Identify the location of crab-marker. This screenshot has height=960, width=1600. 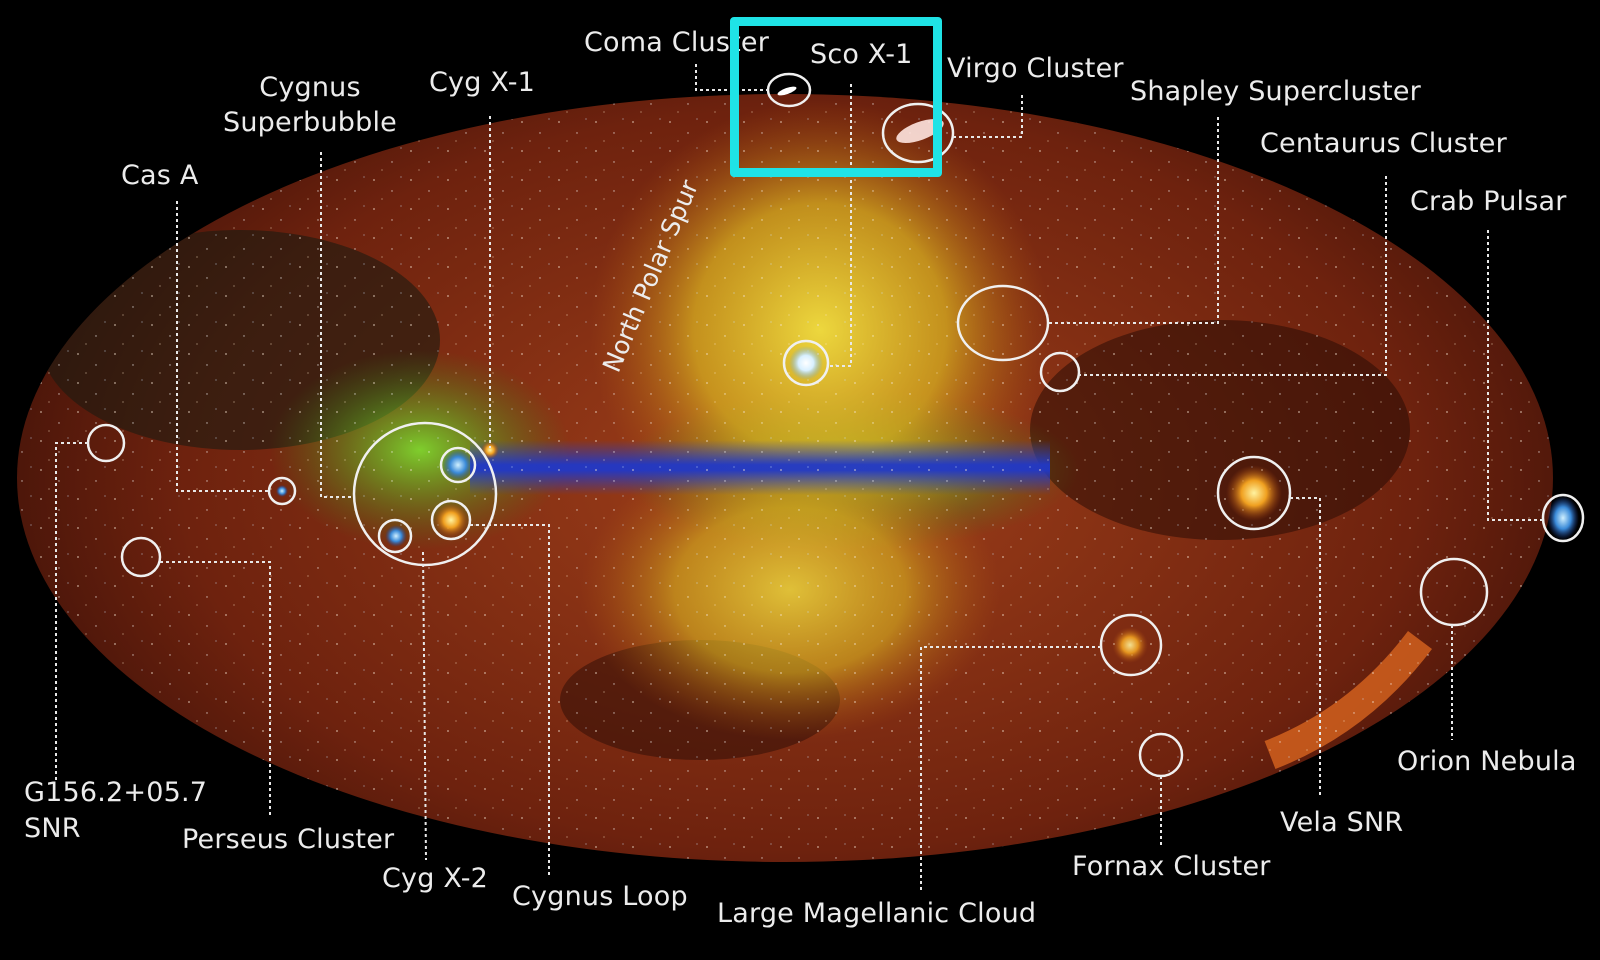
(1563, 518).